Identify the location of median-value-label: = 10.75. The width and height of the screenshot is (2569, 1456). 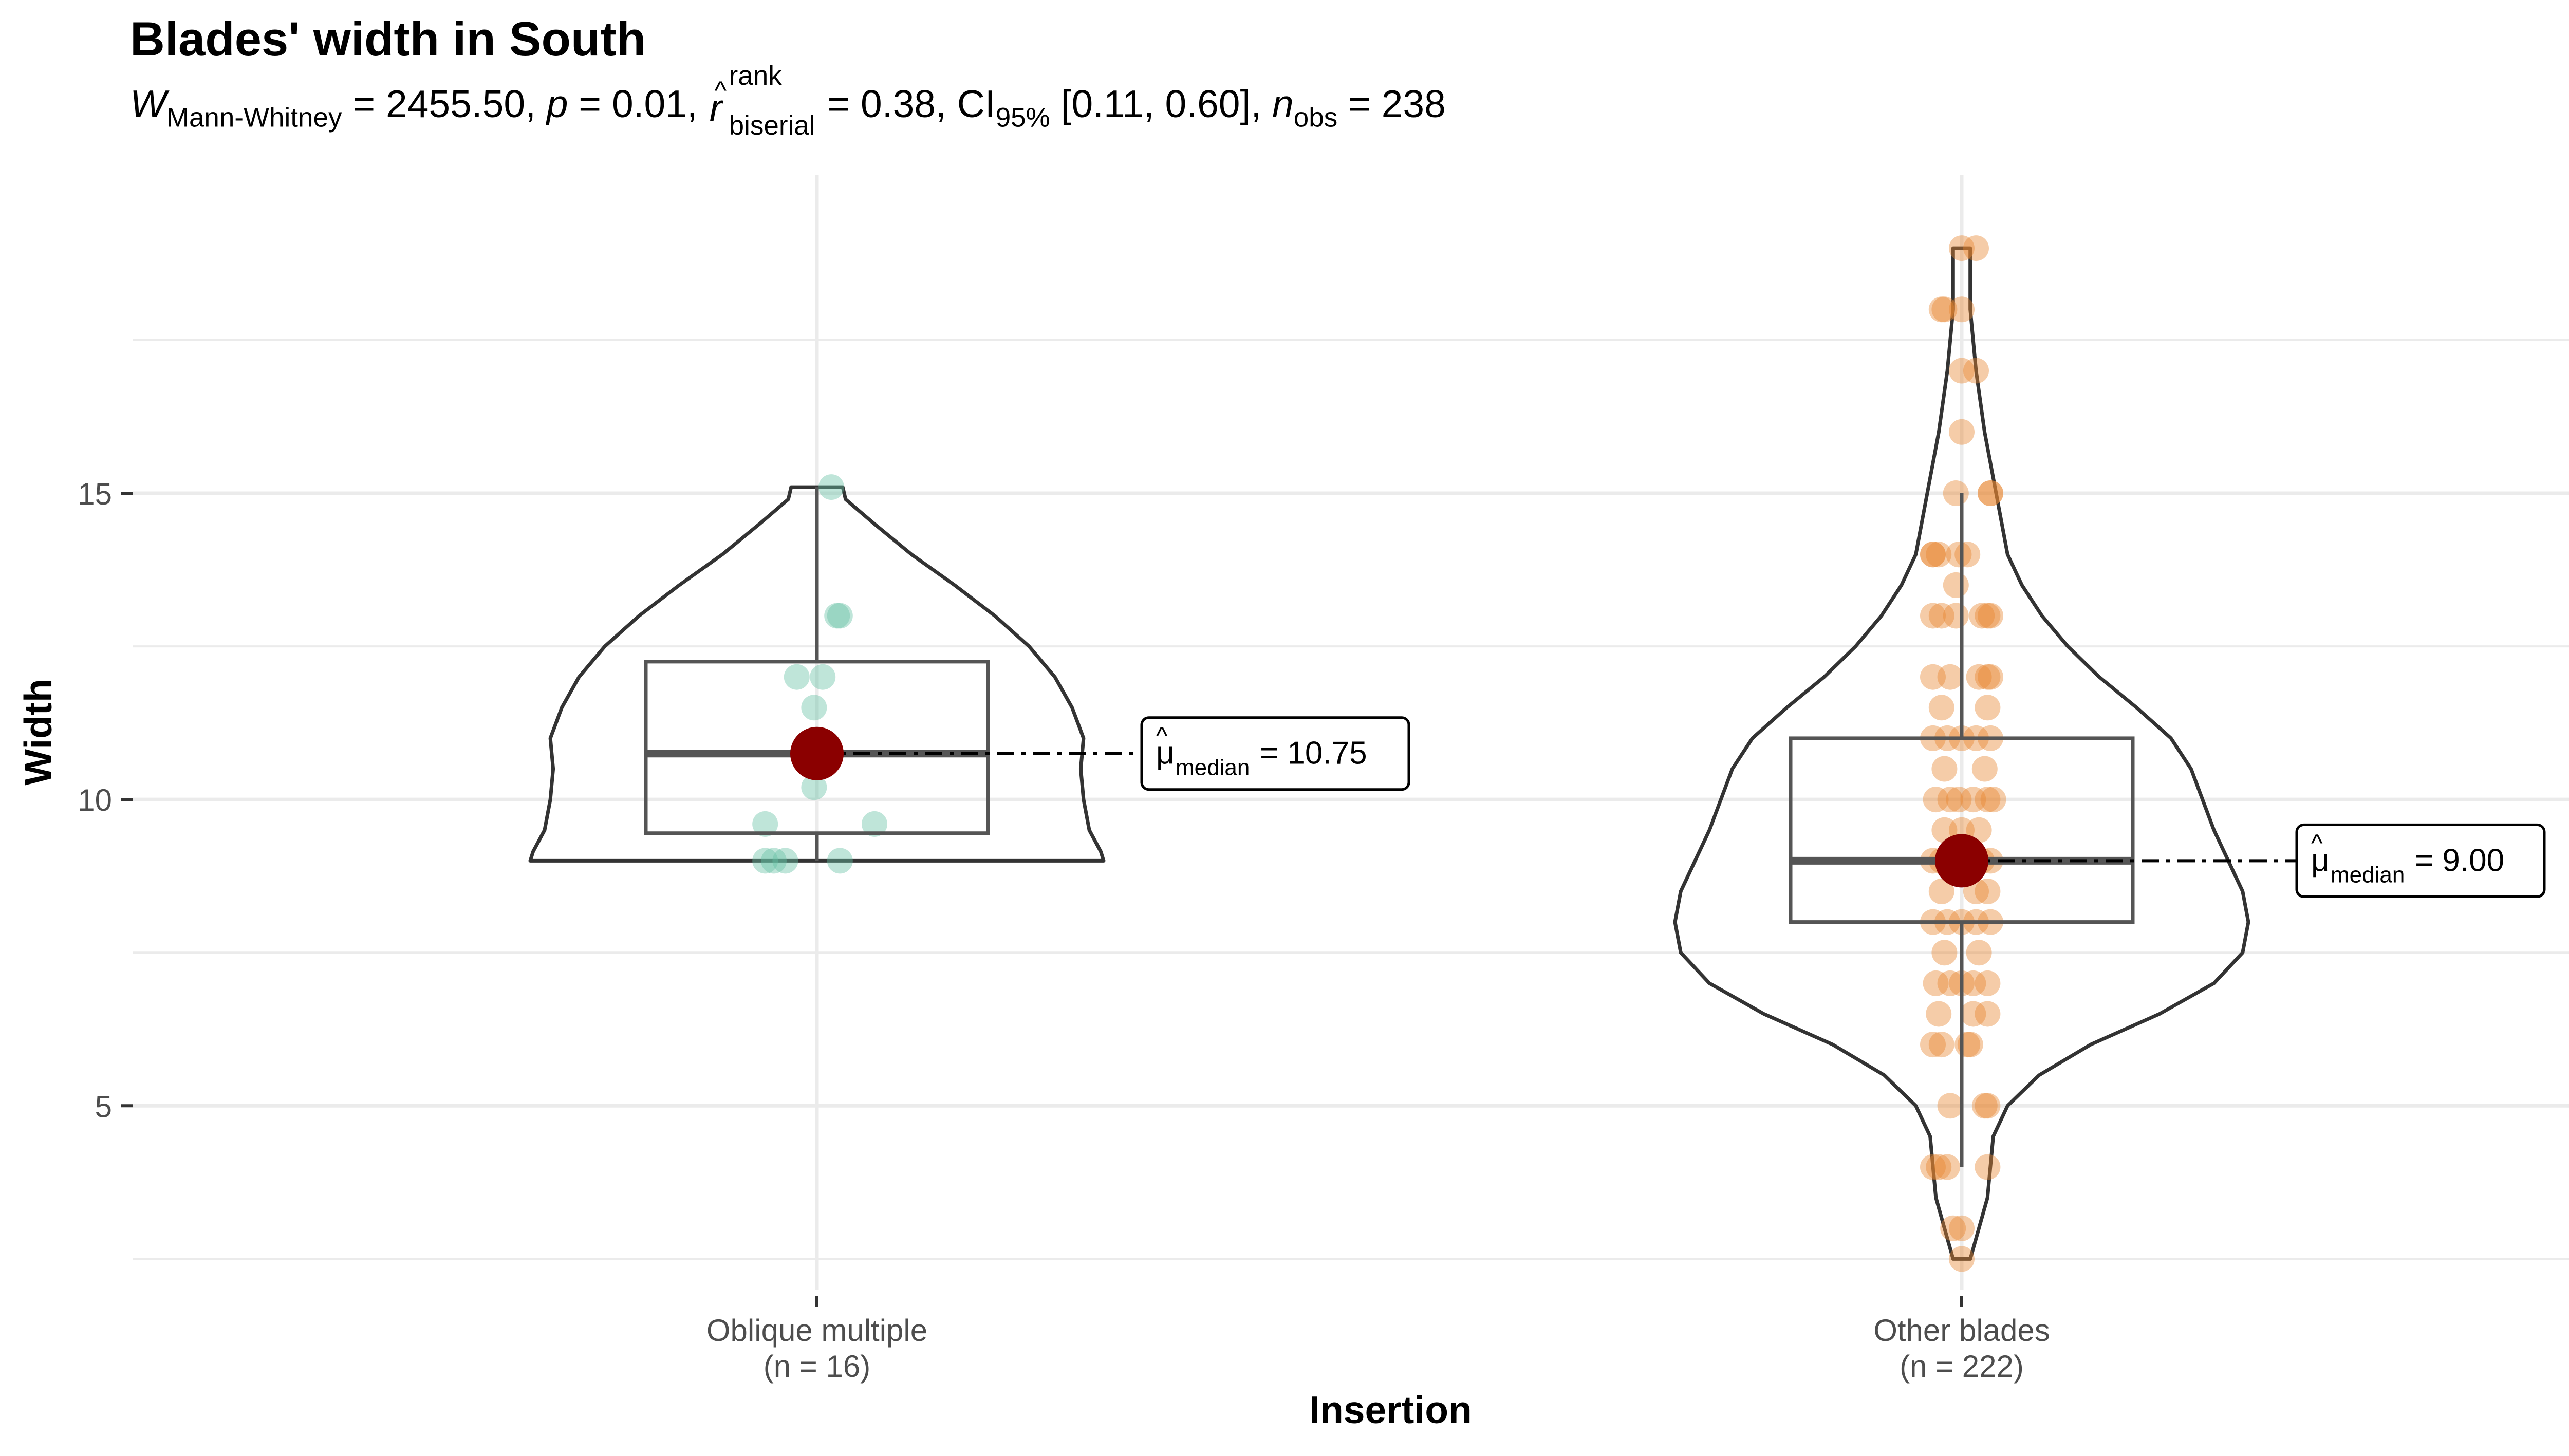
(1313, 753).